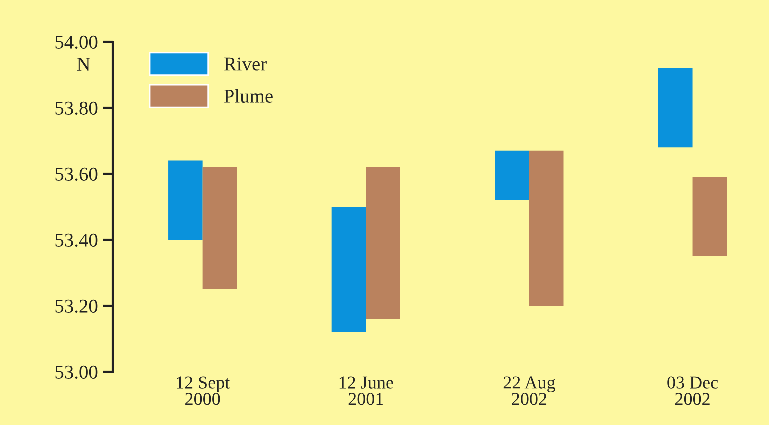  I want to click on y-axis-title: N, so click(83, 64).